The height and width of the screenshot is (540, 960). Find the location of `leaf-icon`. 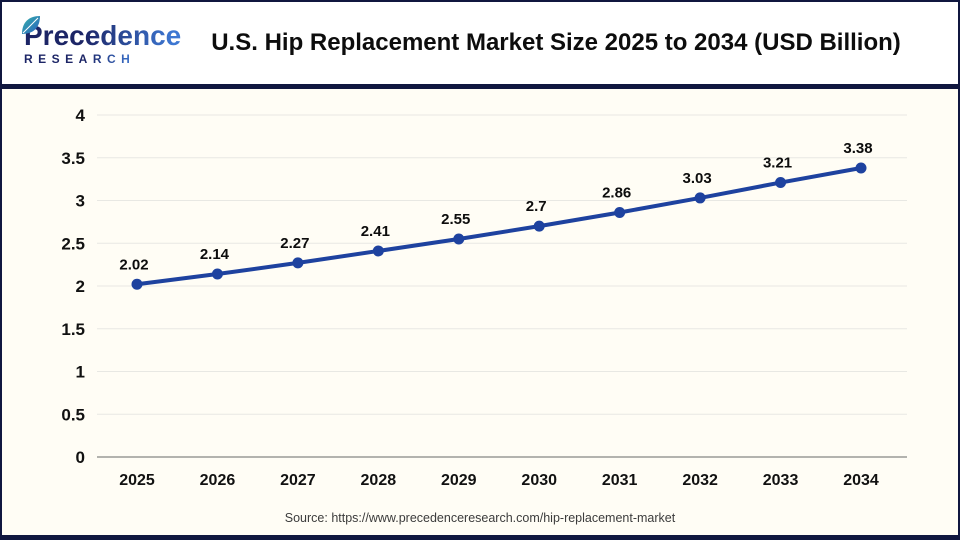

leaf-icon is located at coordinates (31, 24).